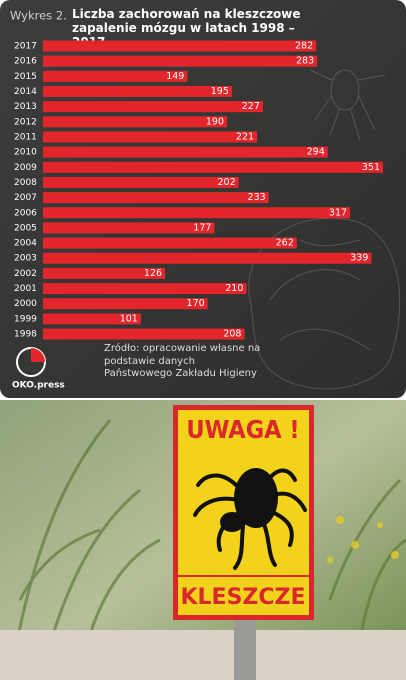  I want to click on value-label: 208, so click(232, 334).